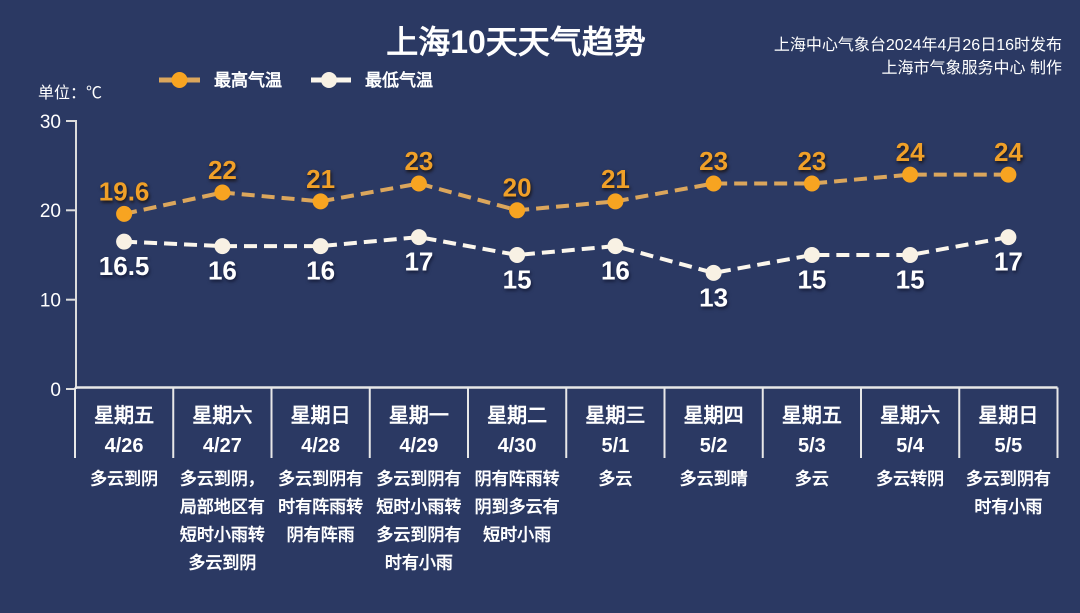 The height and width of the screenshot is (613, 1080). I want to click on svg-text: 星期一, so click(419, 415).